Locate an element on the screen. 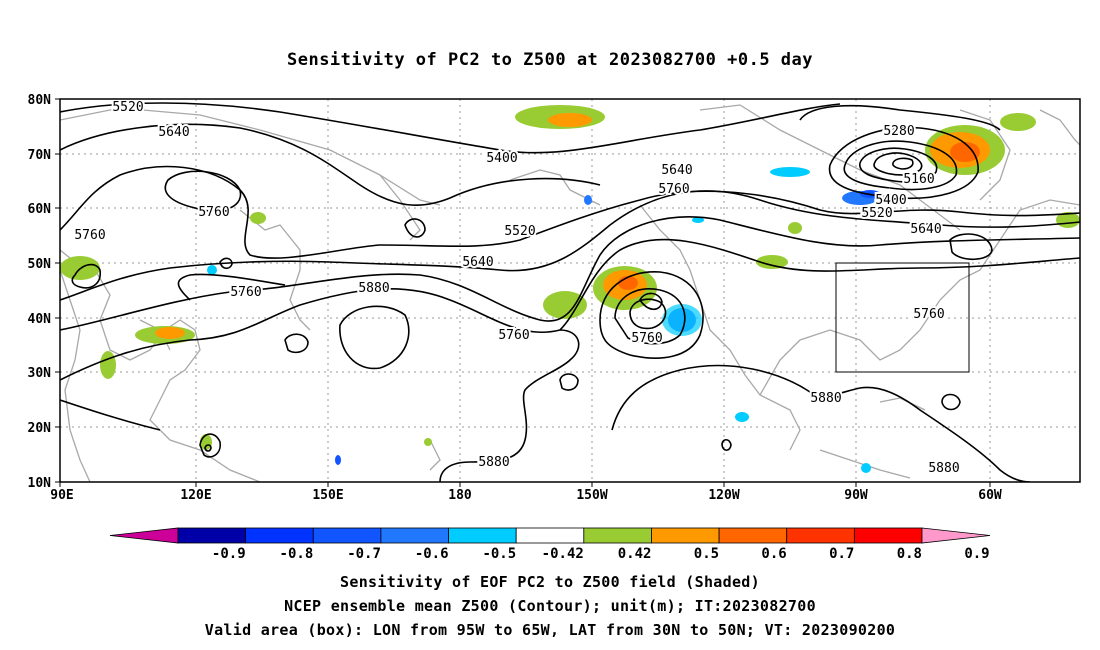  lat-label: 20N is located at coordinates (40, 428).